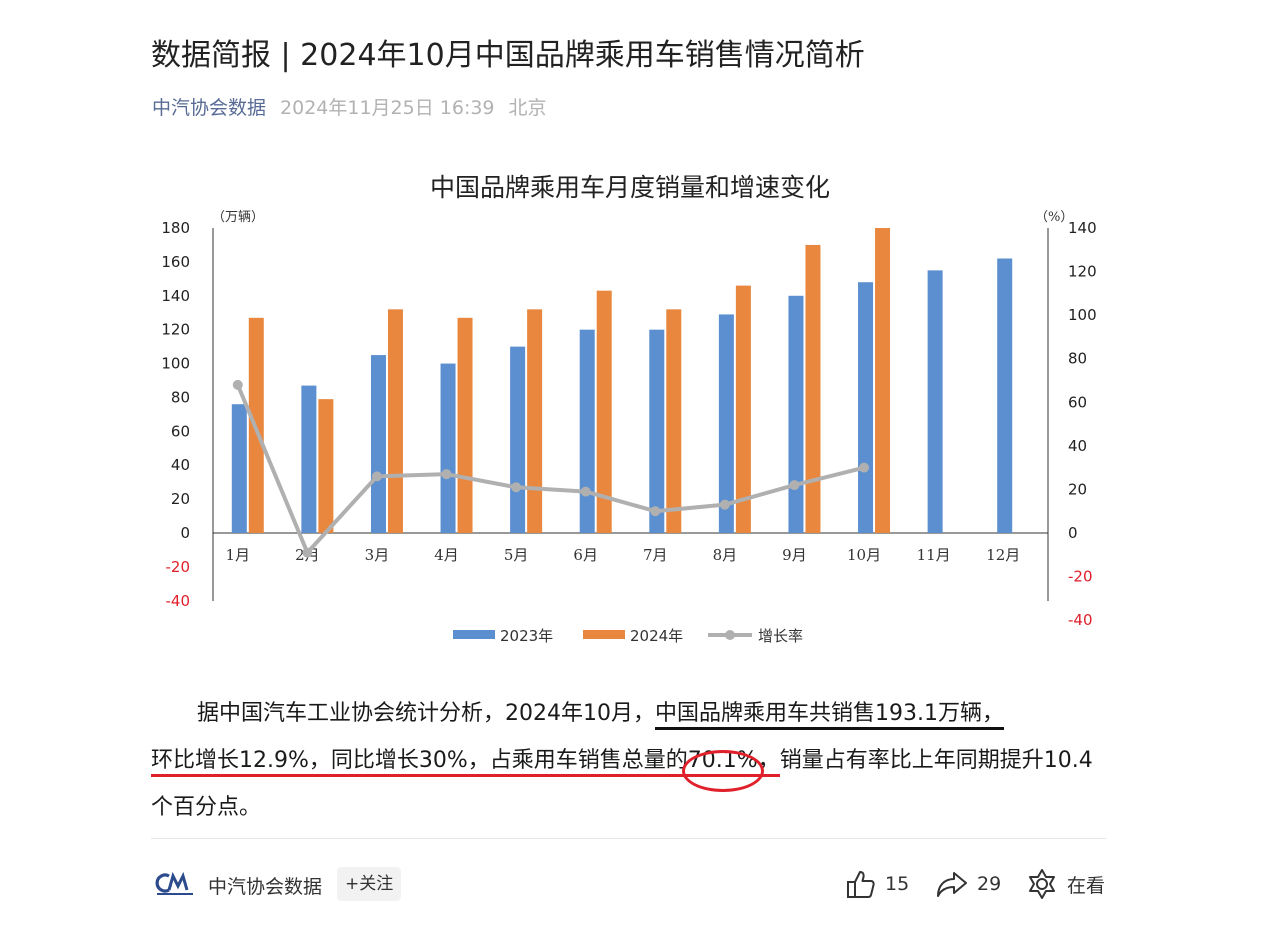  What do you see at coordinates (829, 715) in the screenshot?
I see `highlight-black-underline: 中国品牌乘用车共销售193.1万辆，` at bounding box center [829, 715].